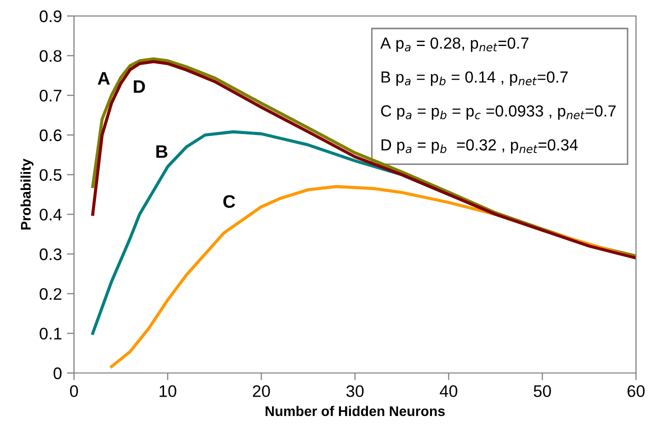 This screenshot has height=427, width=650. I want to click on series-label: A, so click(104, 78).